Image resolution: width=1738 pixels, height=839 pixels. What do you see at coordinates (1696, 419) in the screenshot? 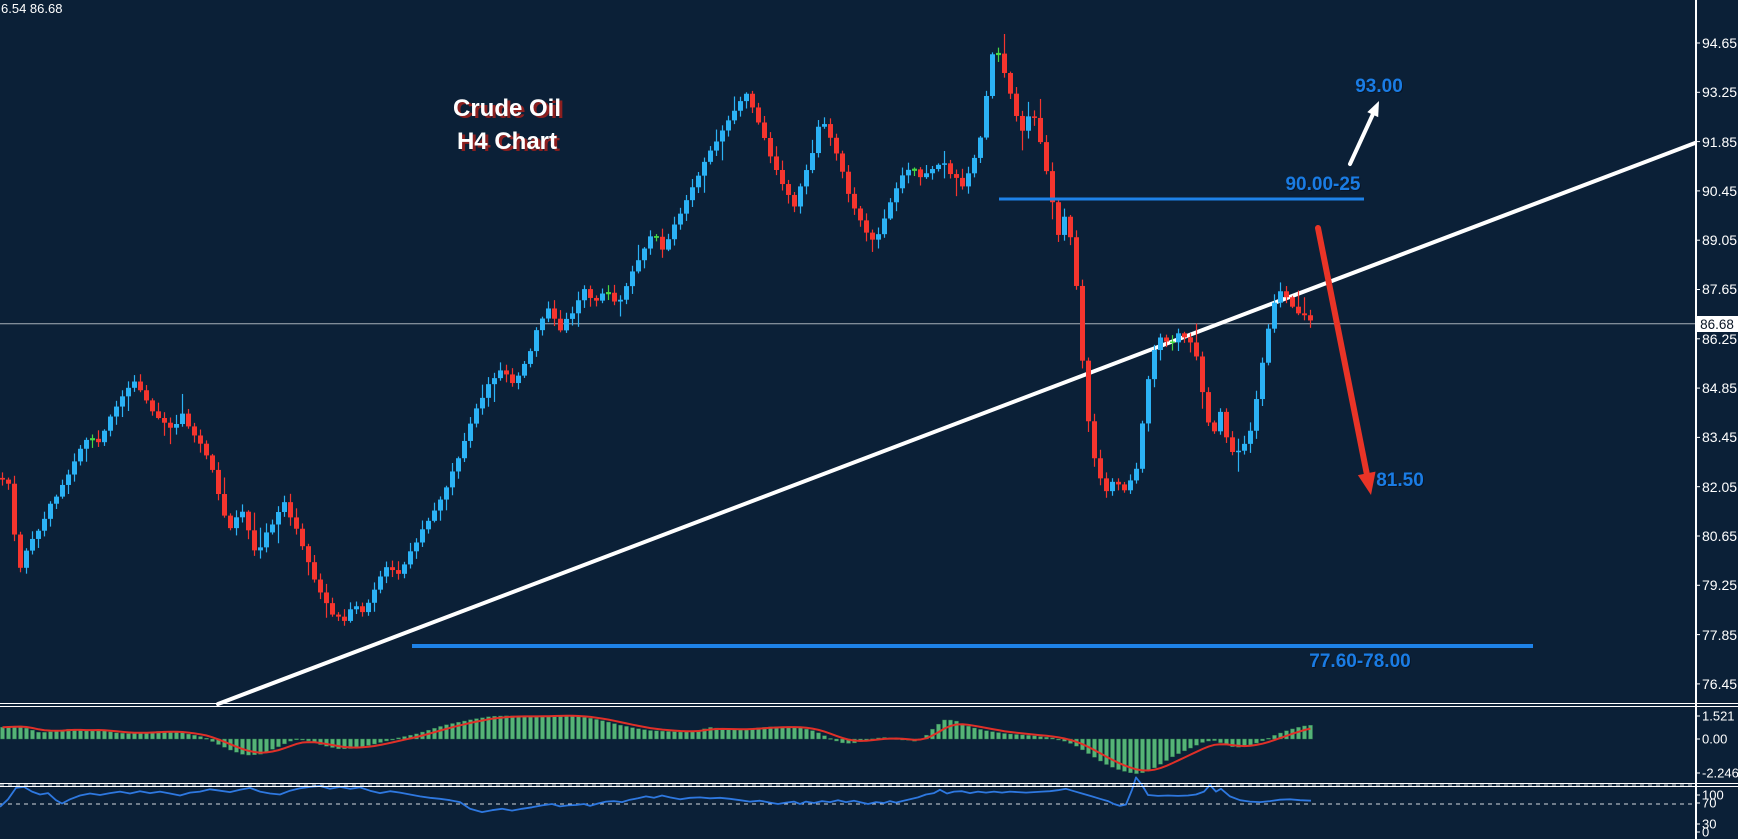
I see `price-axis-line` at bounding box center [1696, 419].